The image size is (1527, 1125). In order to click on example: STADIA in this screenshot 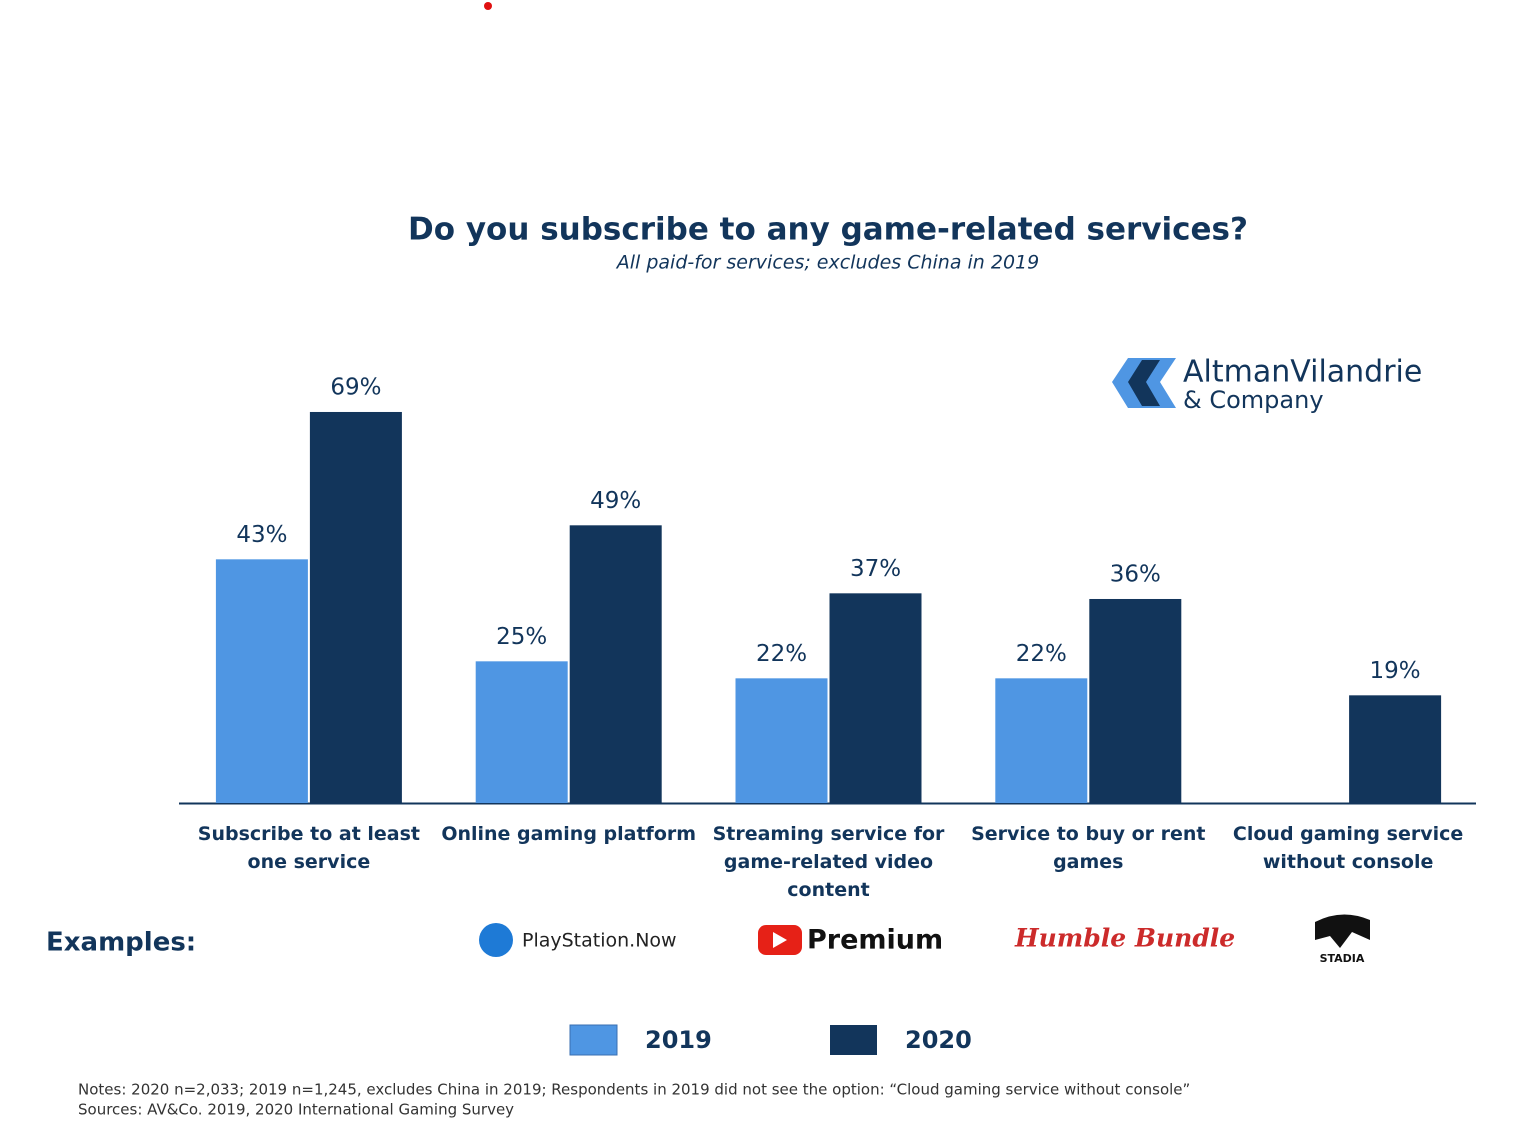, I will do `click(1342, 958)`.